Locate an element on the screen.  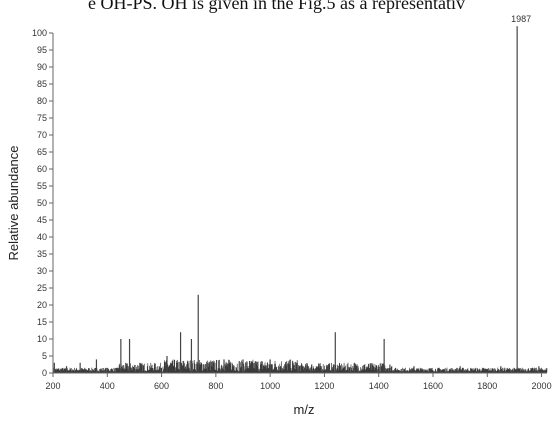
y-tick-label: 20 is located at coordinates (42, 305).